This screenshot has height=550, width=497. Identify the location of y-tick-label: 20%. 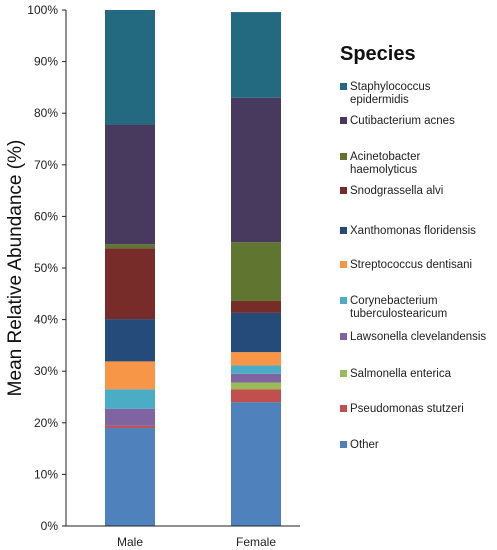
(46, 423).